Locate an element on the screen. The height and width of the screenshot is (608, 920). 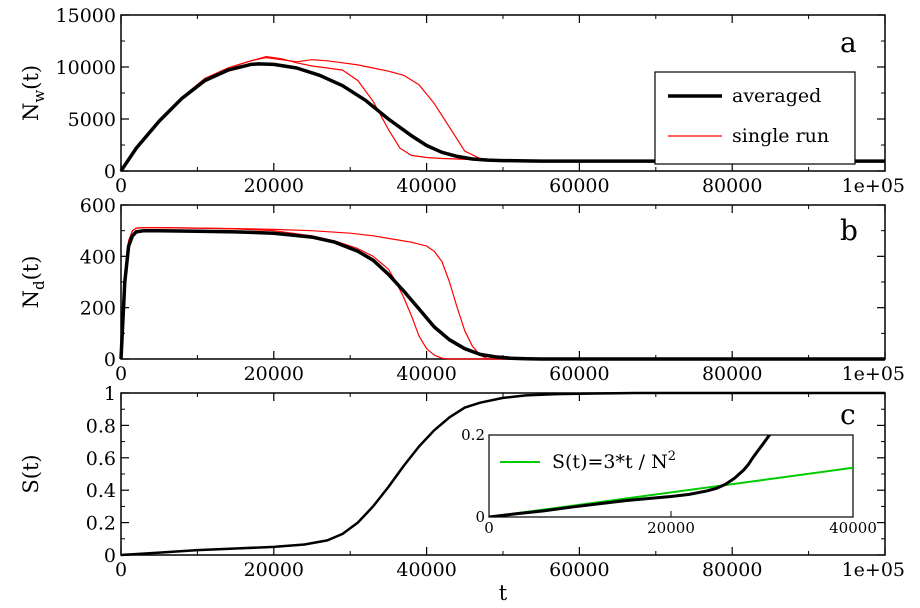
inset-ytick-label: 0 is located at coordinates (480, 517).